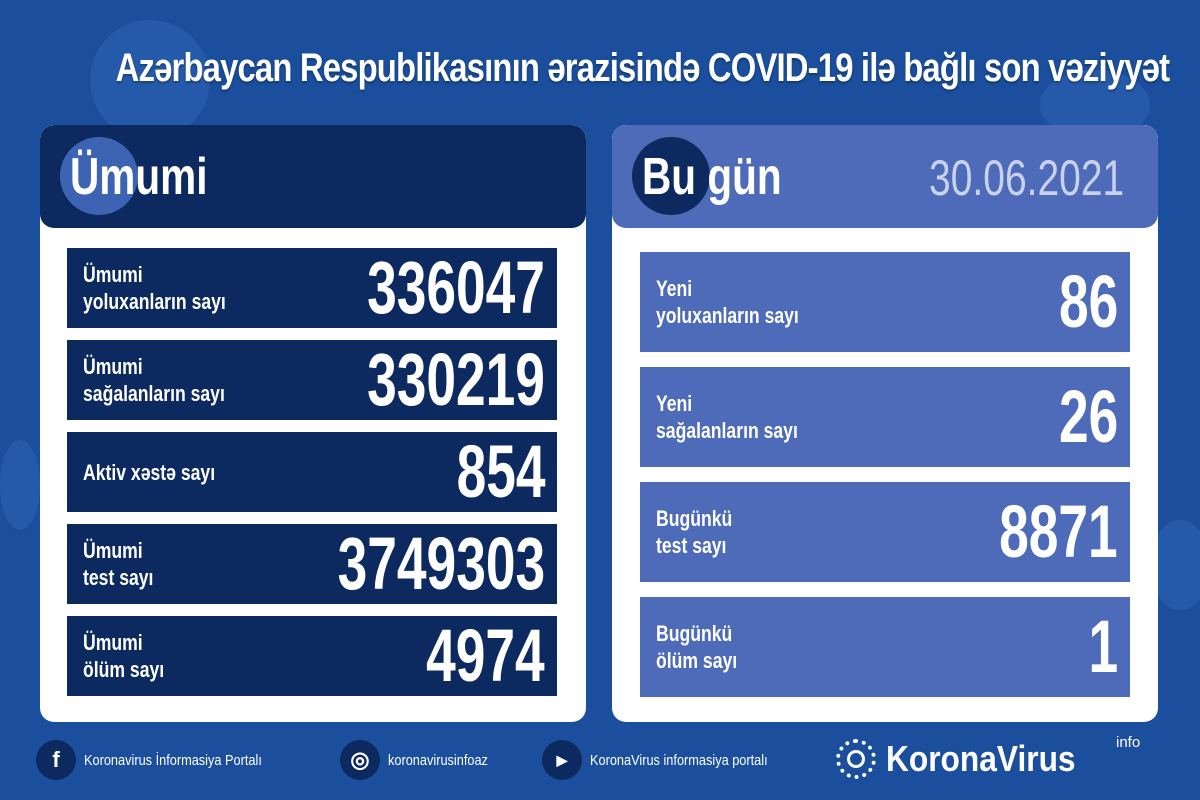 Image resolution: width=1200 pixels, height=800 pixels. I want to click on facebook-link: f Koronavirus İnformasiya Portalı, so click(177, 760).